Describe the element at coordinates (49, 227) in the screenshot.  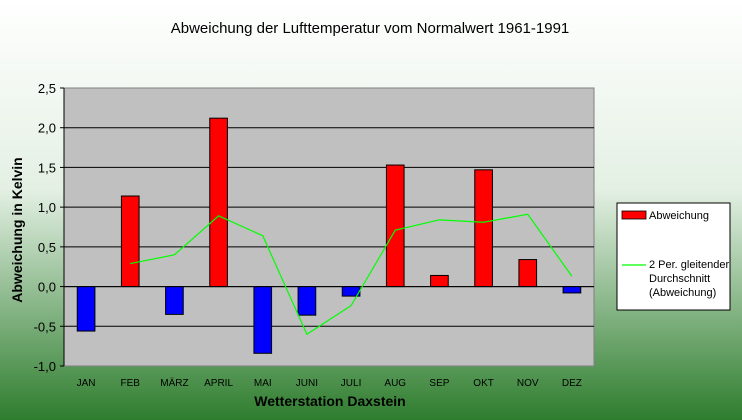
I see `y-tick-labels: -1,0 -0,5 0,0 0,5 1,0 1,5 2,0 2,5` at that location.